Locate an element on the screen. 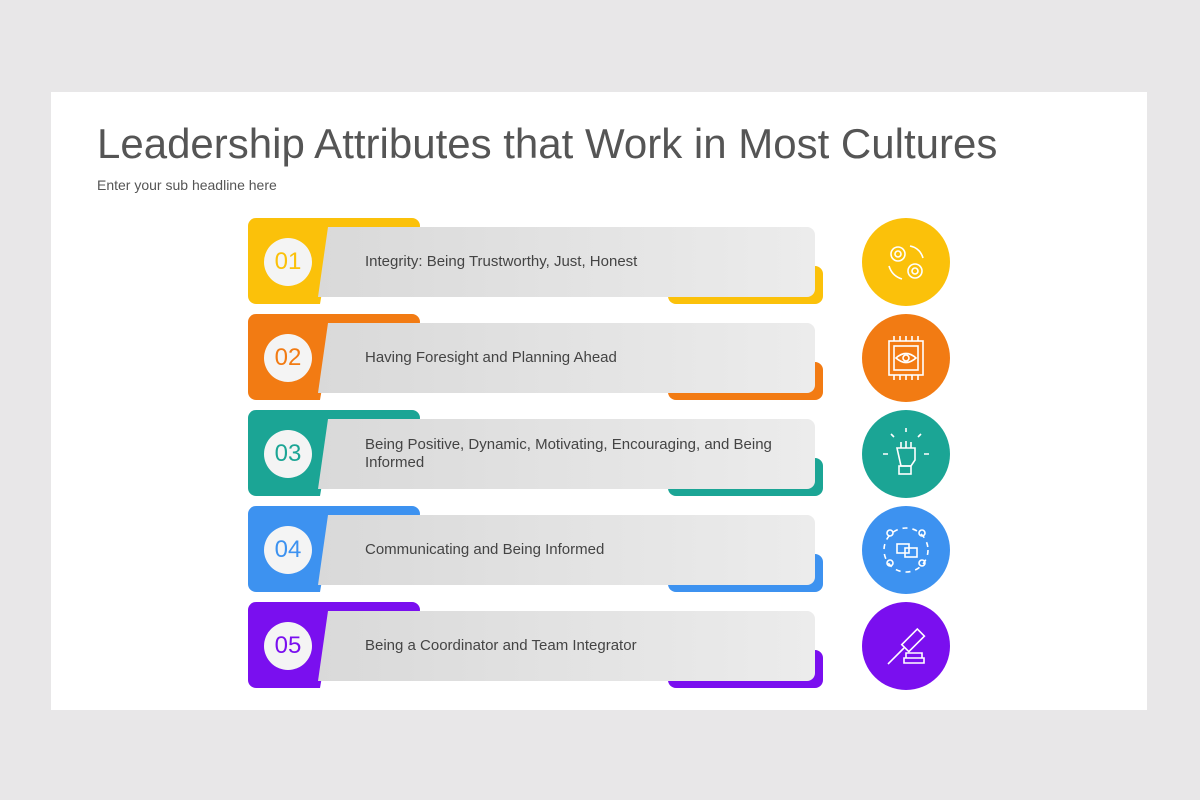  step-label: Having Foresight and Planning Ahead is located at coordinates (491, 357).